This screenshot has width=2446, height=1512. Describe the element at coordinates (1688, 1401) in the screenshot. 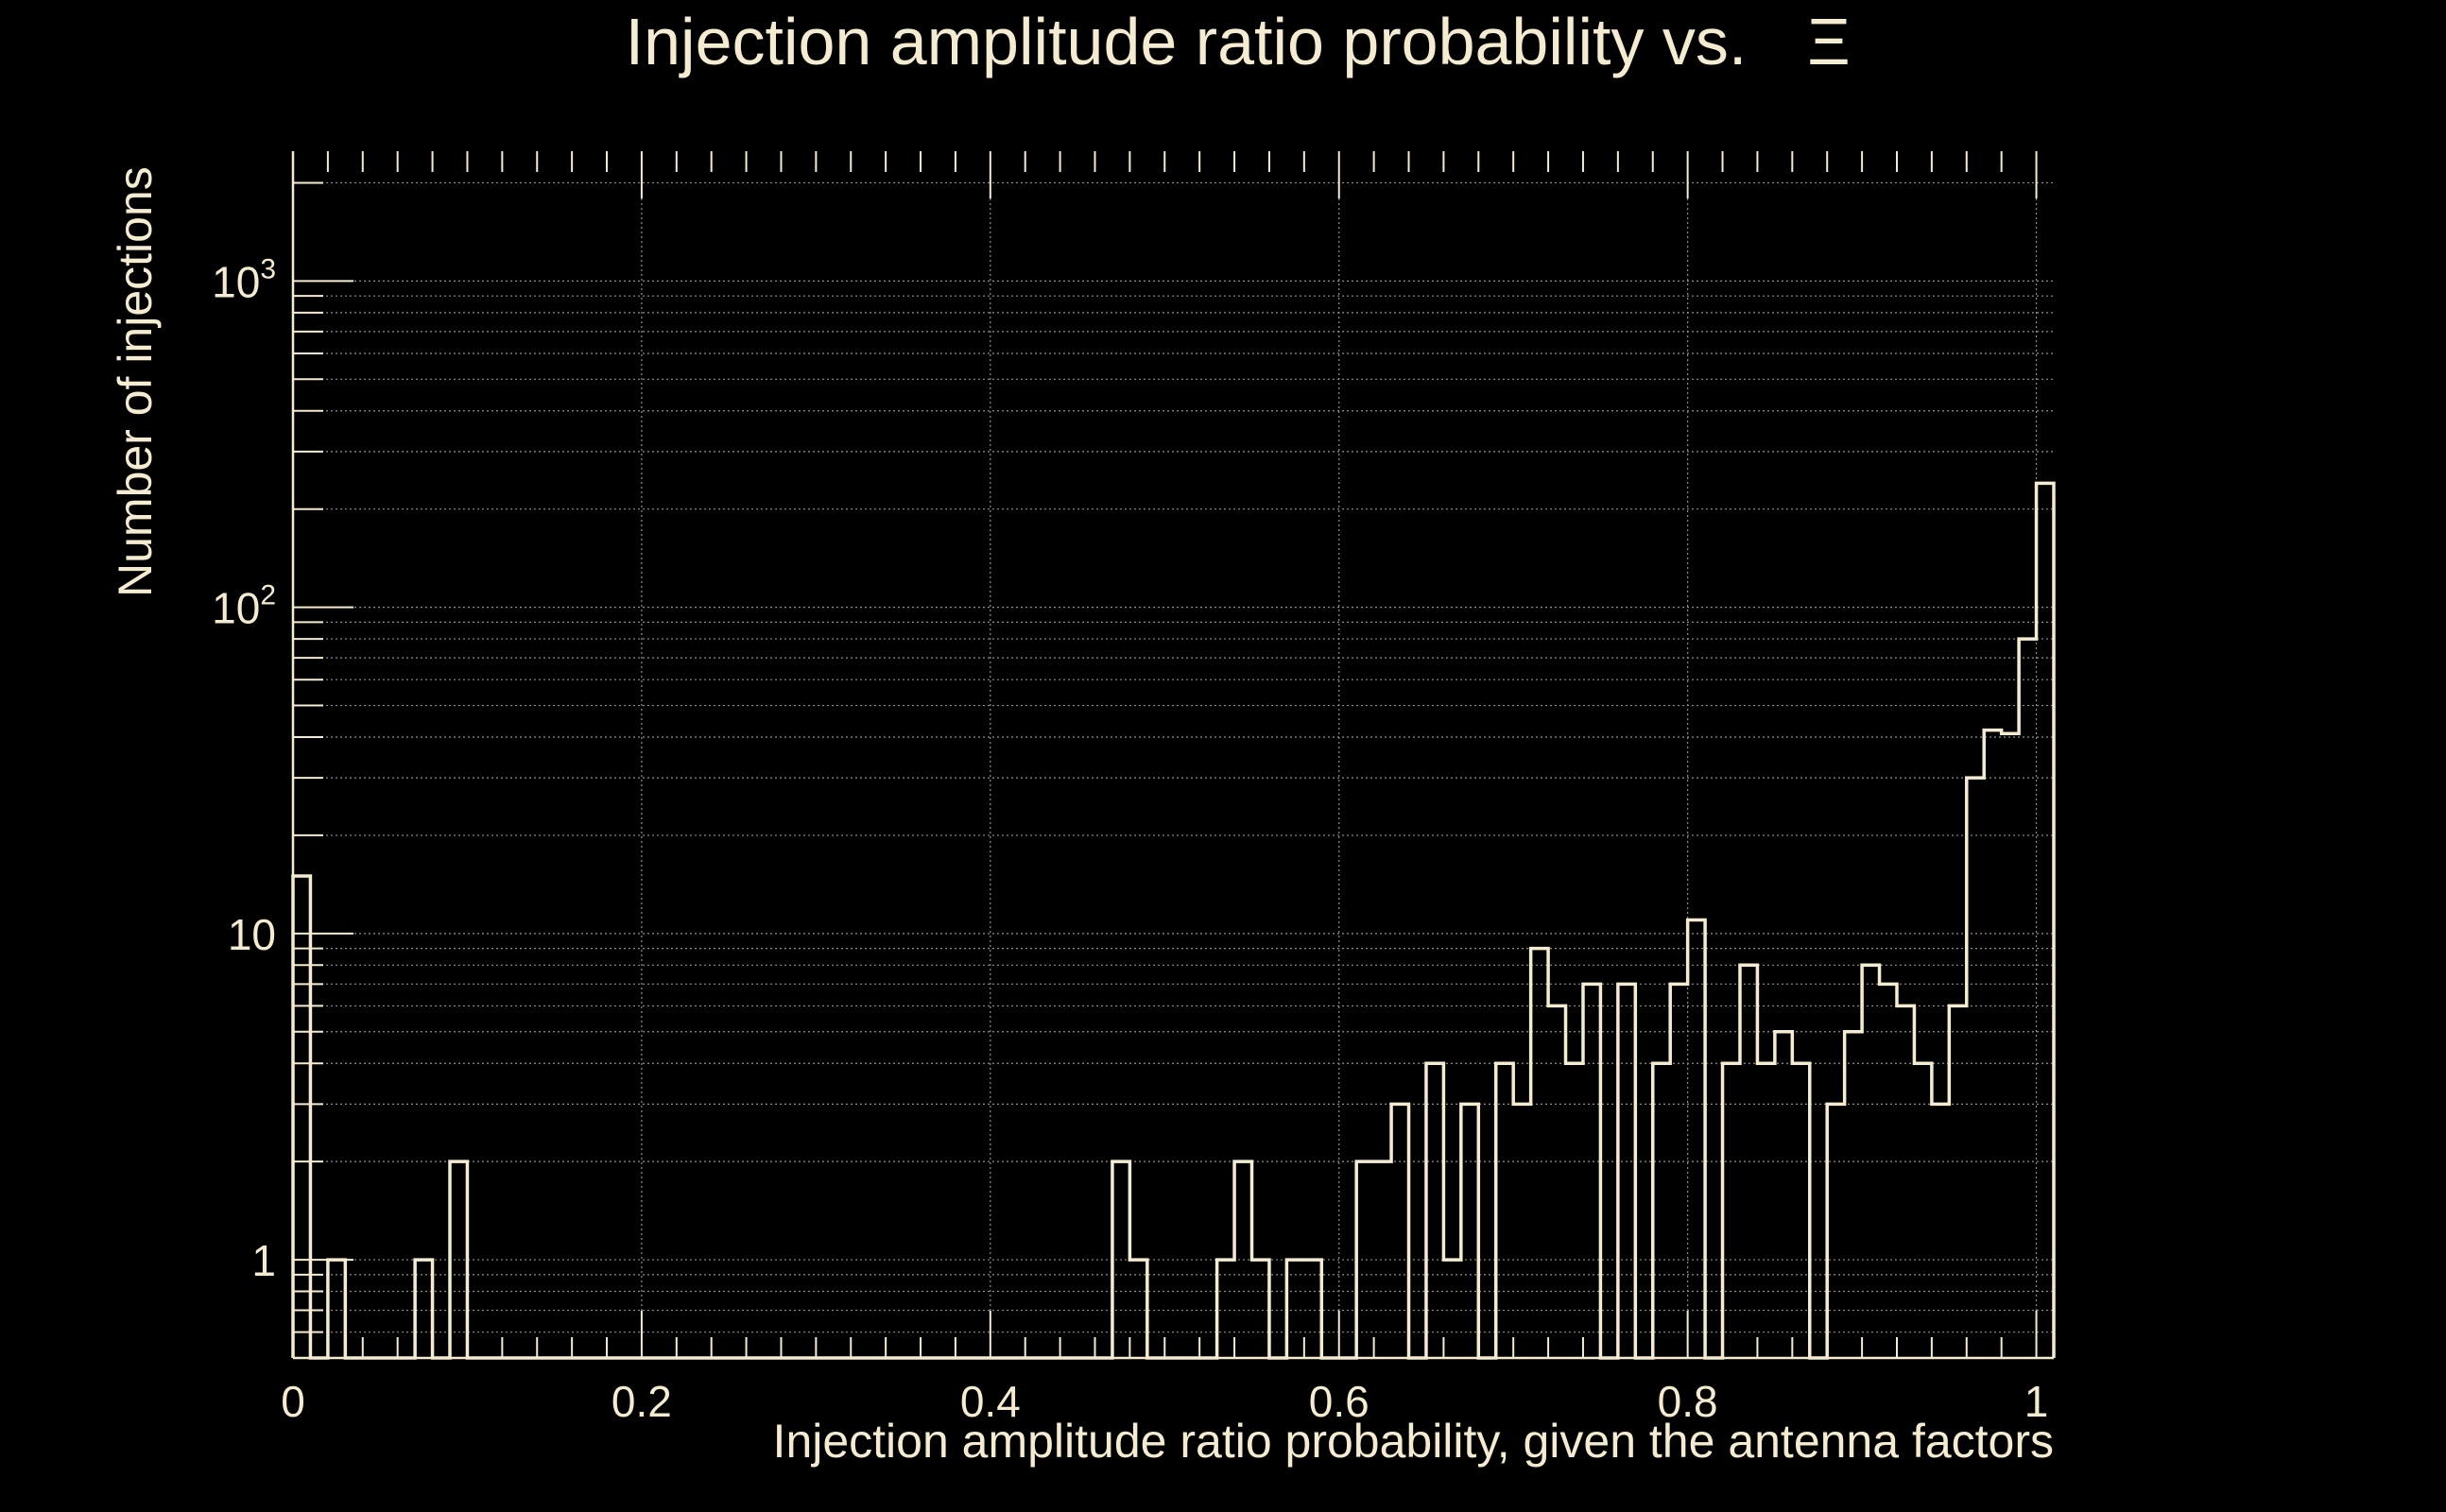

I see `x-tick-label: 0.8` at that location.